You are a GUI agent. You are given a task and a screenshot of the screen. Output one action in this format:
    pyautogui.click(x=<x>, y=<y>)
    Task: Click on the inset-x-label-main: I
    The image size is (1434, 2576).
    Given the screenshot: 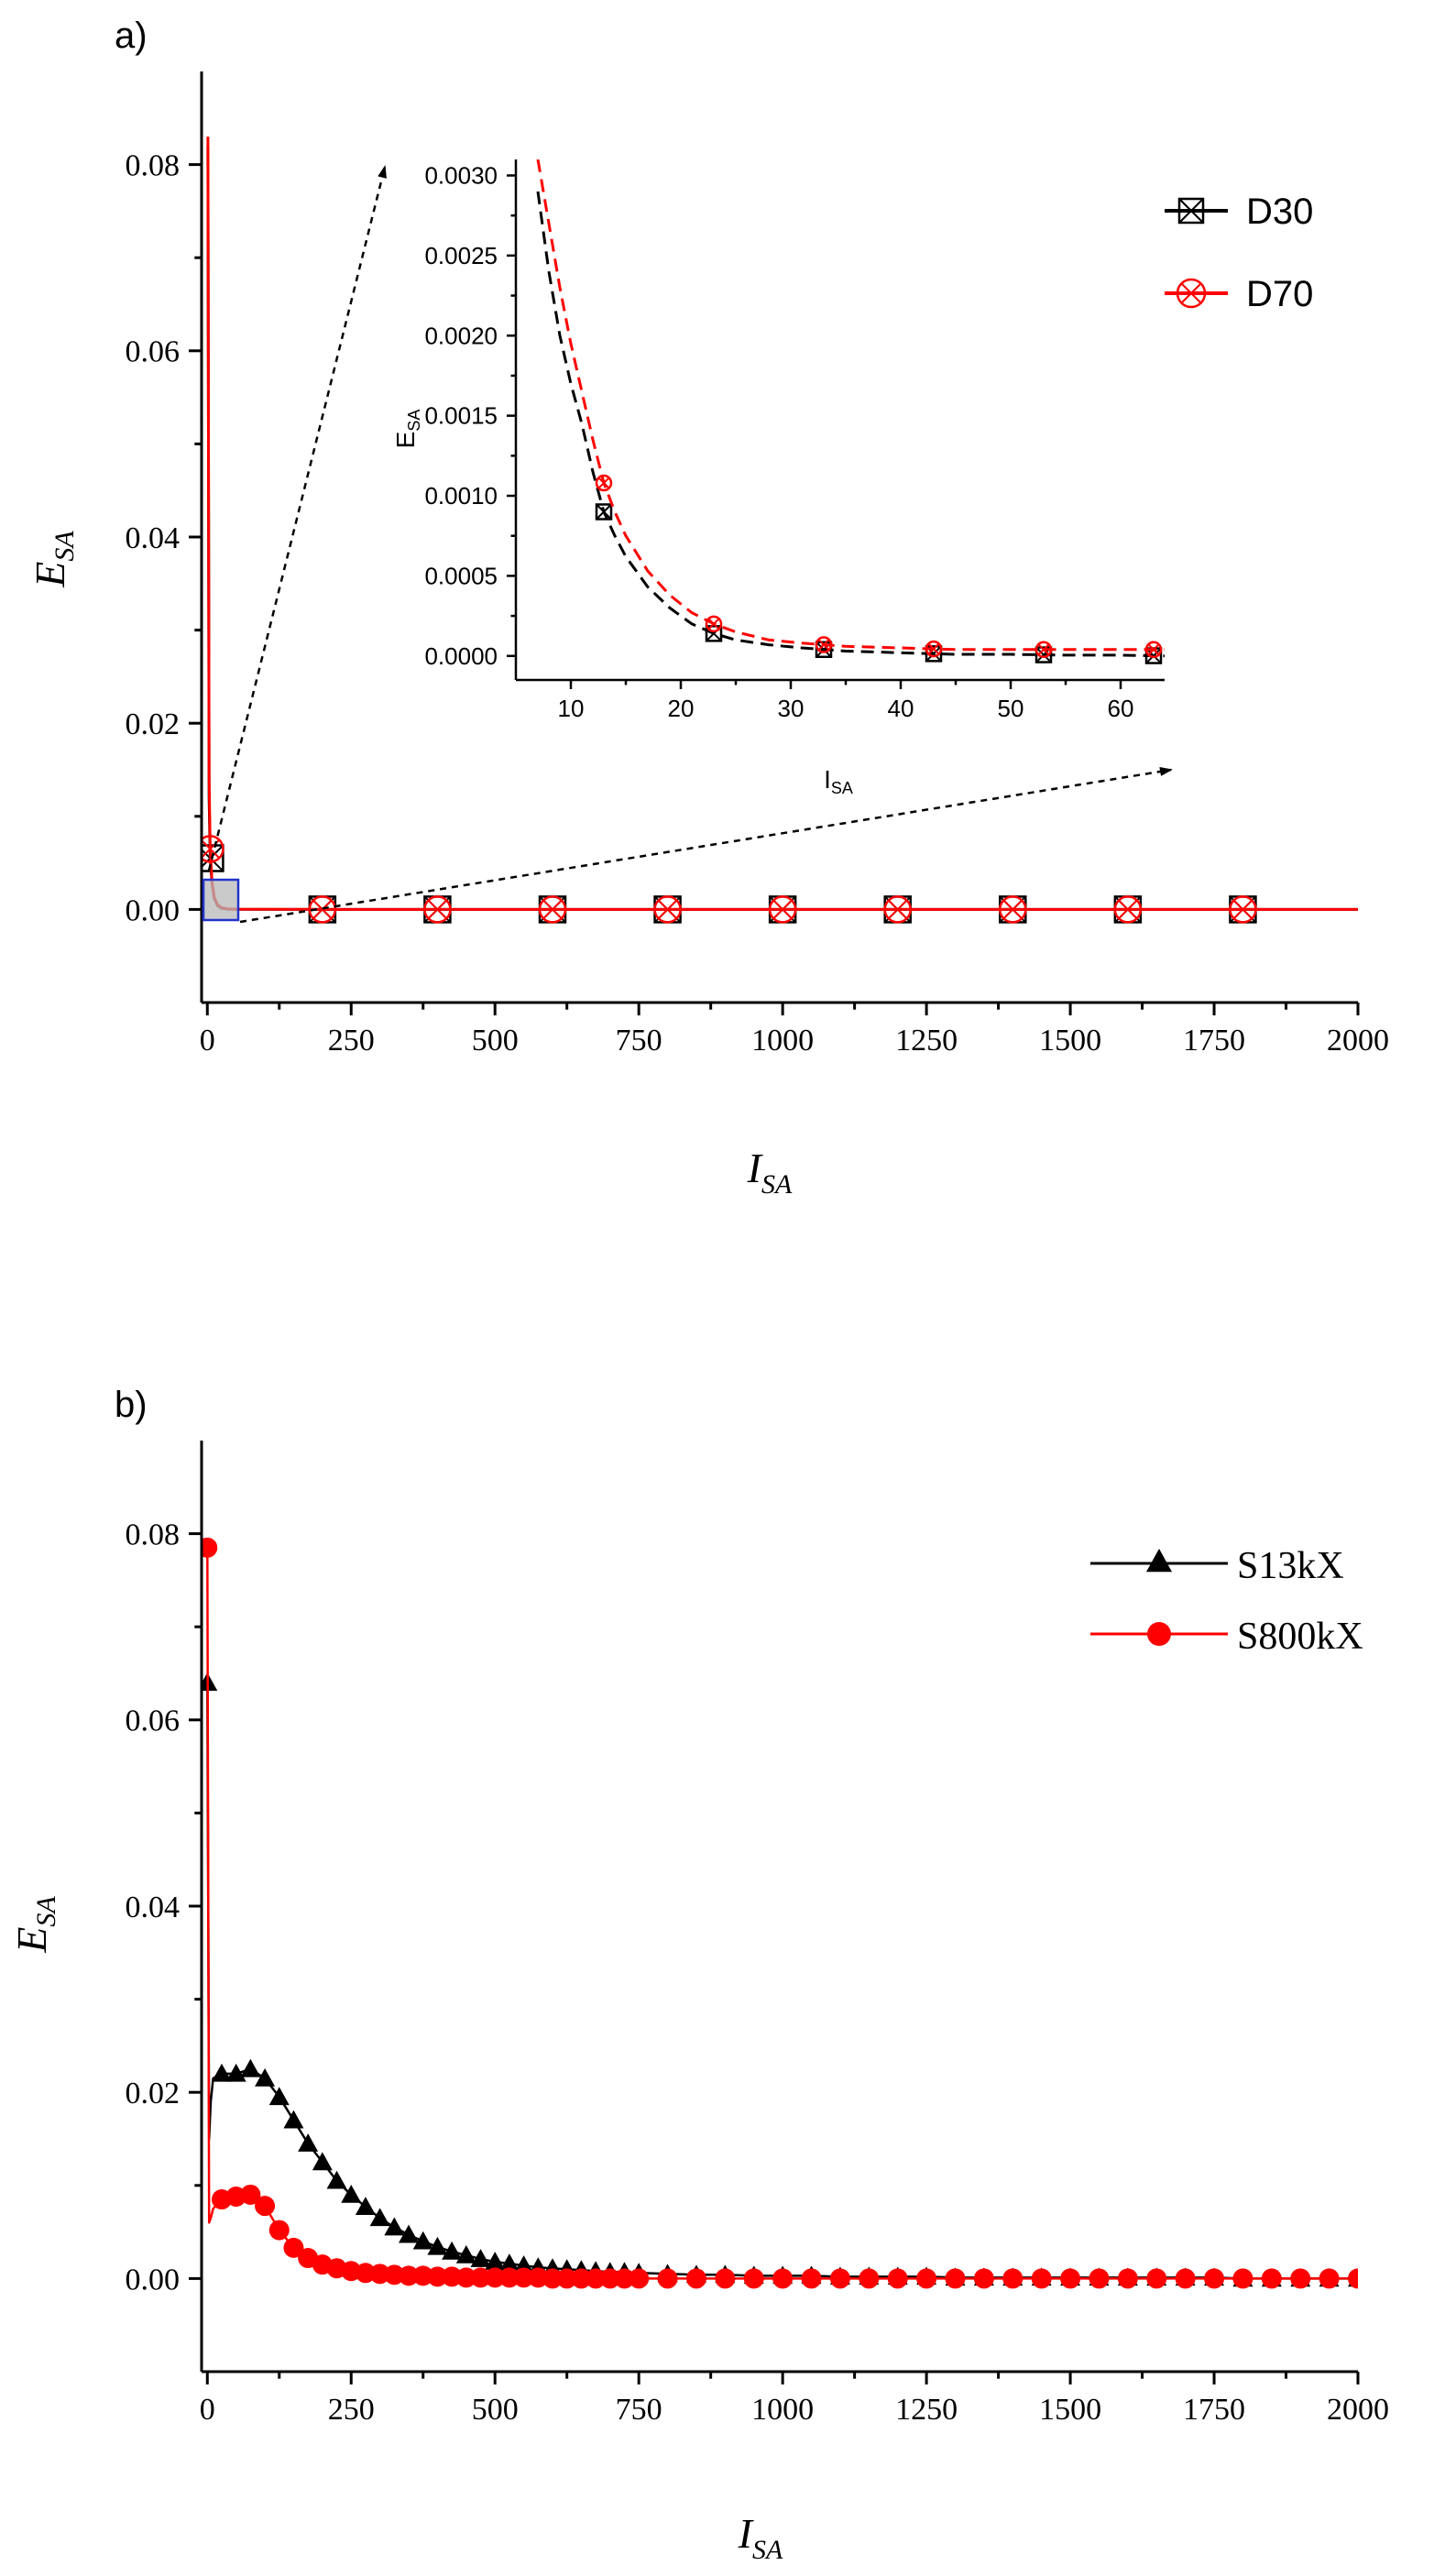 What is the action you would take?
    pyautogui.click(x=827, y=779)
    